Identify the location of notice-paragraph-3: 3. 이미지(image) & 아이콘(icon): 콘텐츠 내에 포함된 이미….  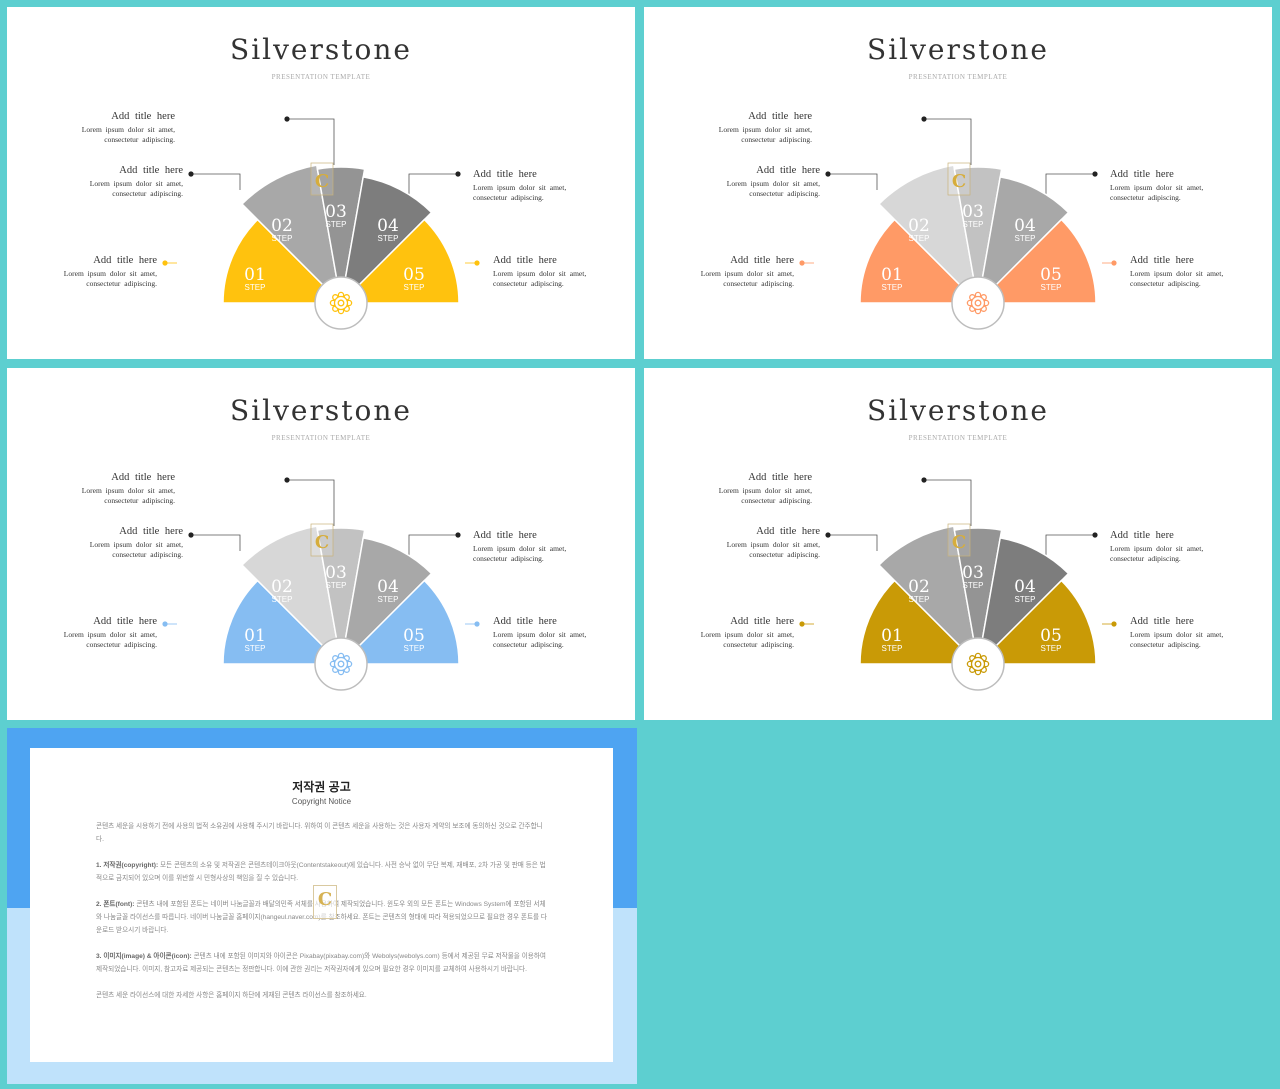
(322, 963).